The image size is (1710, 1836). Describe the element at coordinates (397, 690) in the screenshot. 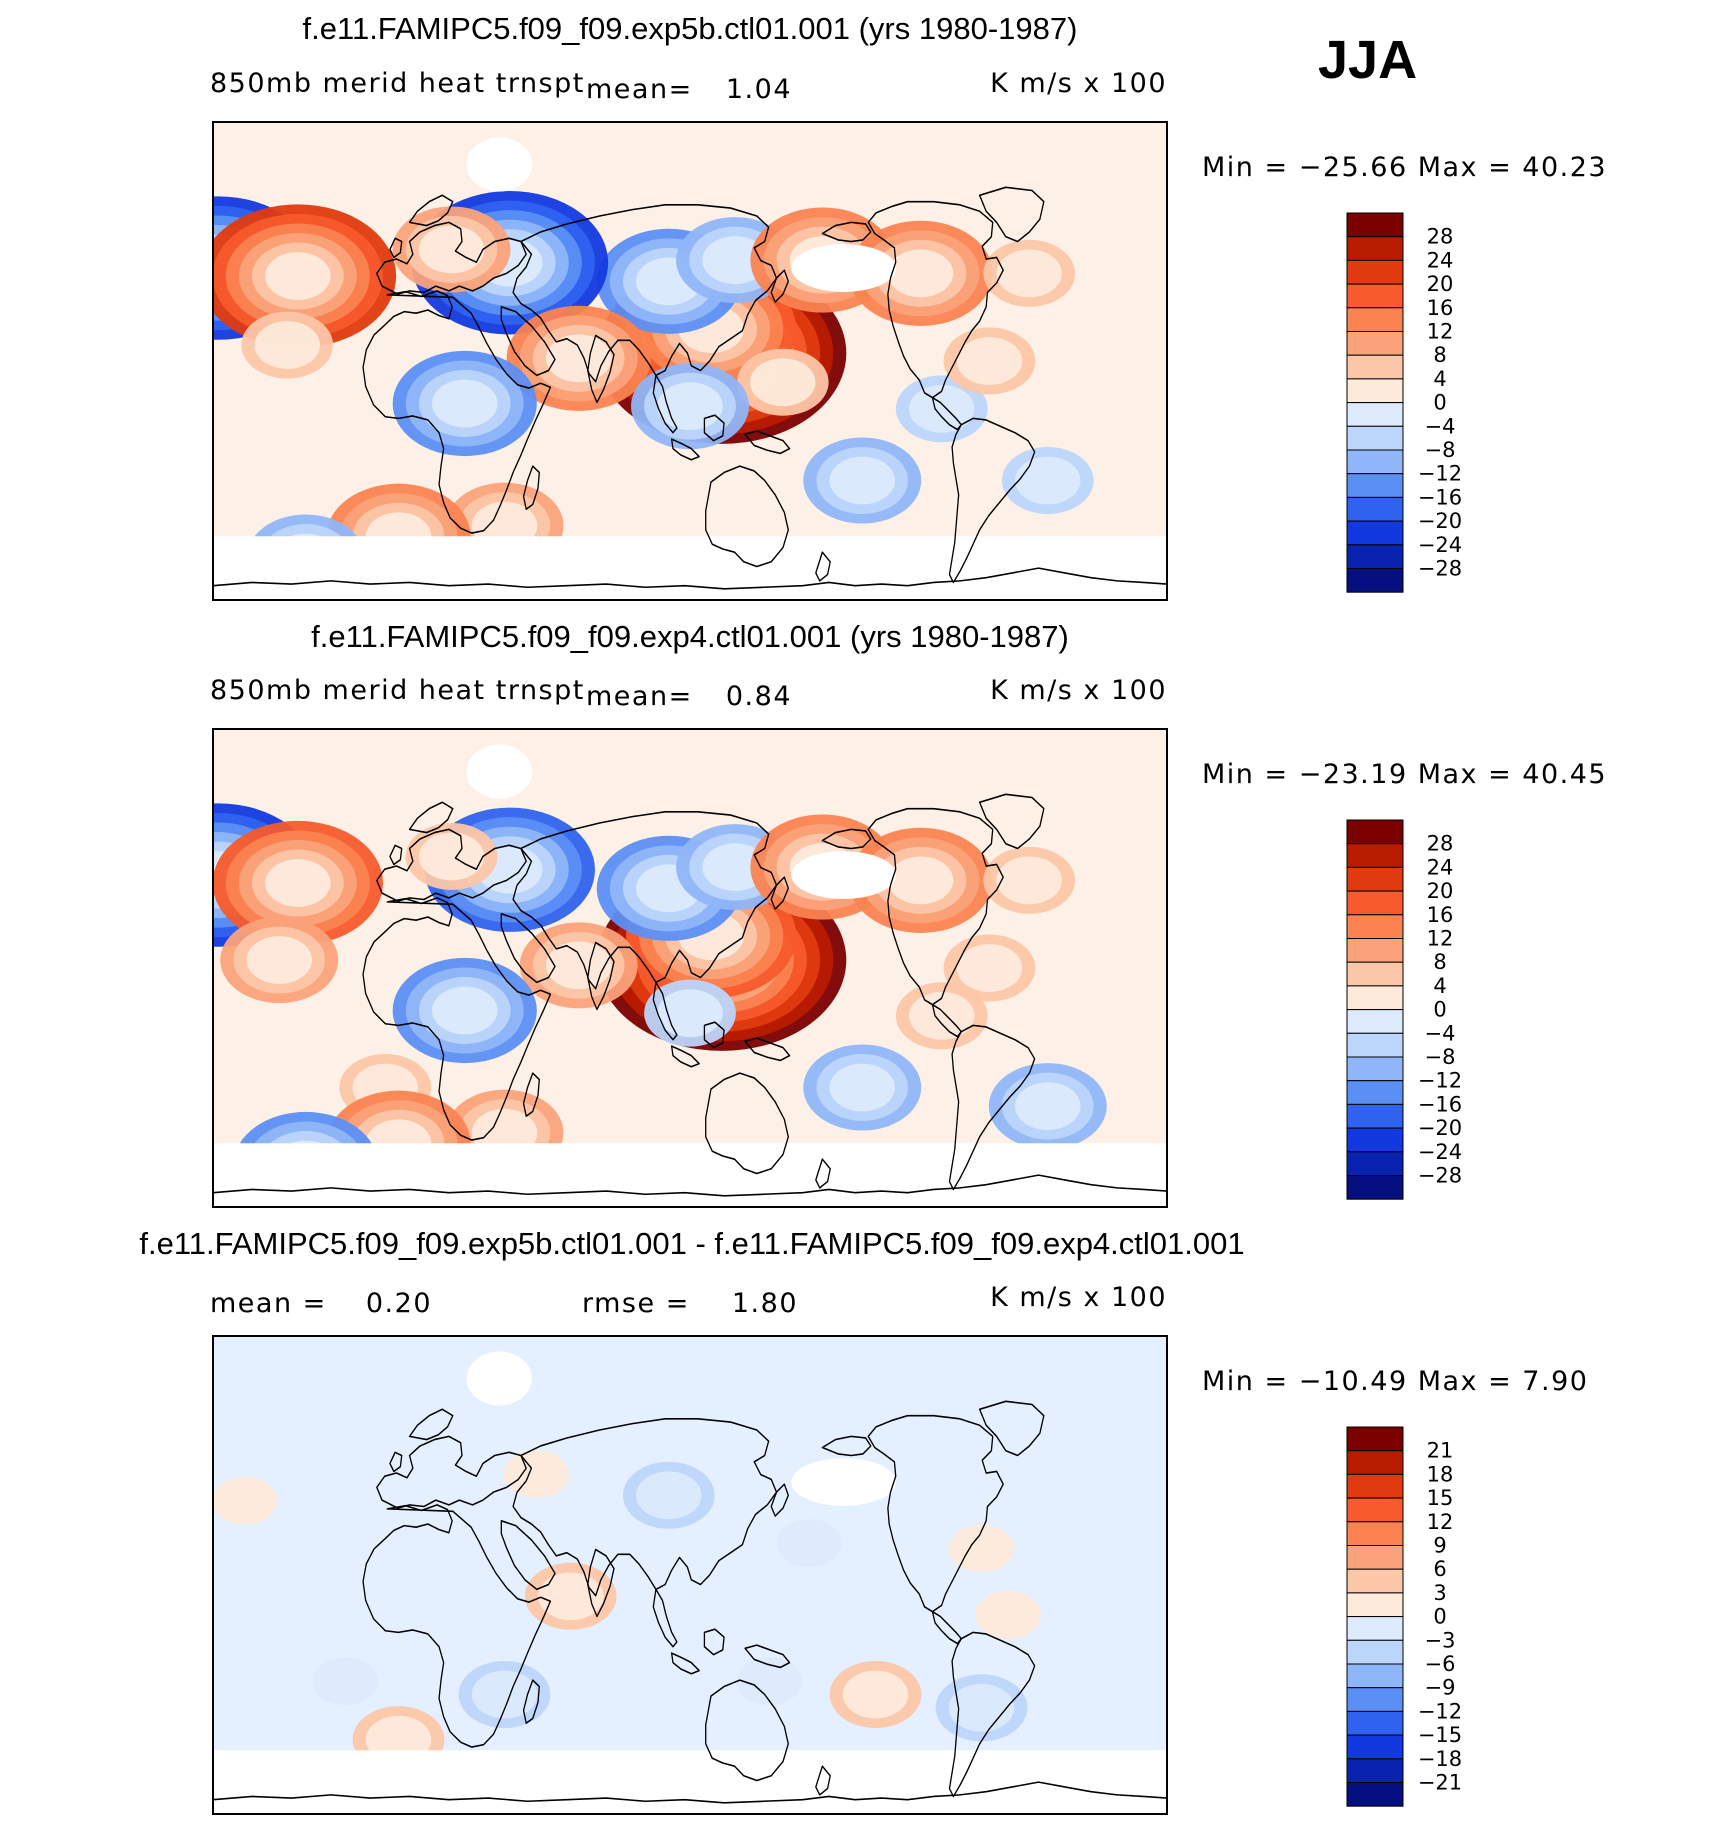

I see `panel-2-field-label: 850mb merid heat trnspt` at that location.